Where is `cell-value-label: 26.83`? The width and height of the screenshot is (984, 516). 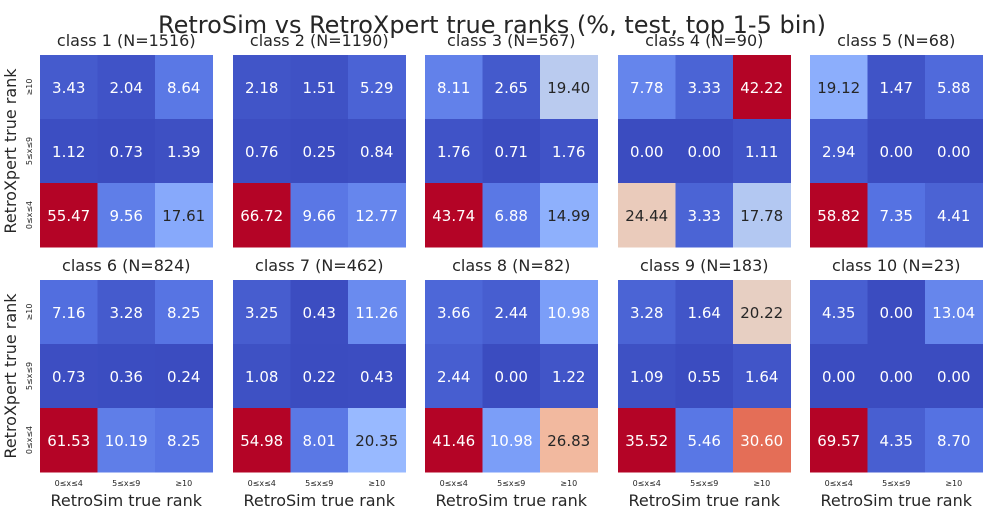 cell-value-label: 26.83 is located at coordinates (568, 441).